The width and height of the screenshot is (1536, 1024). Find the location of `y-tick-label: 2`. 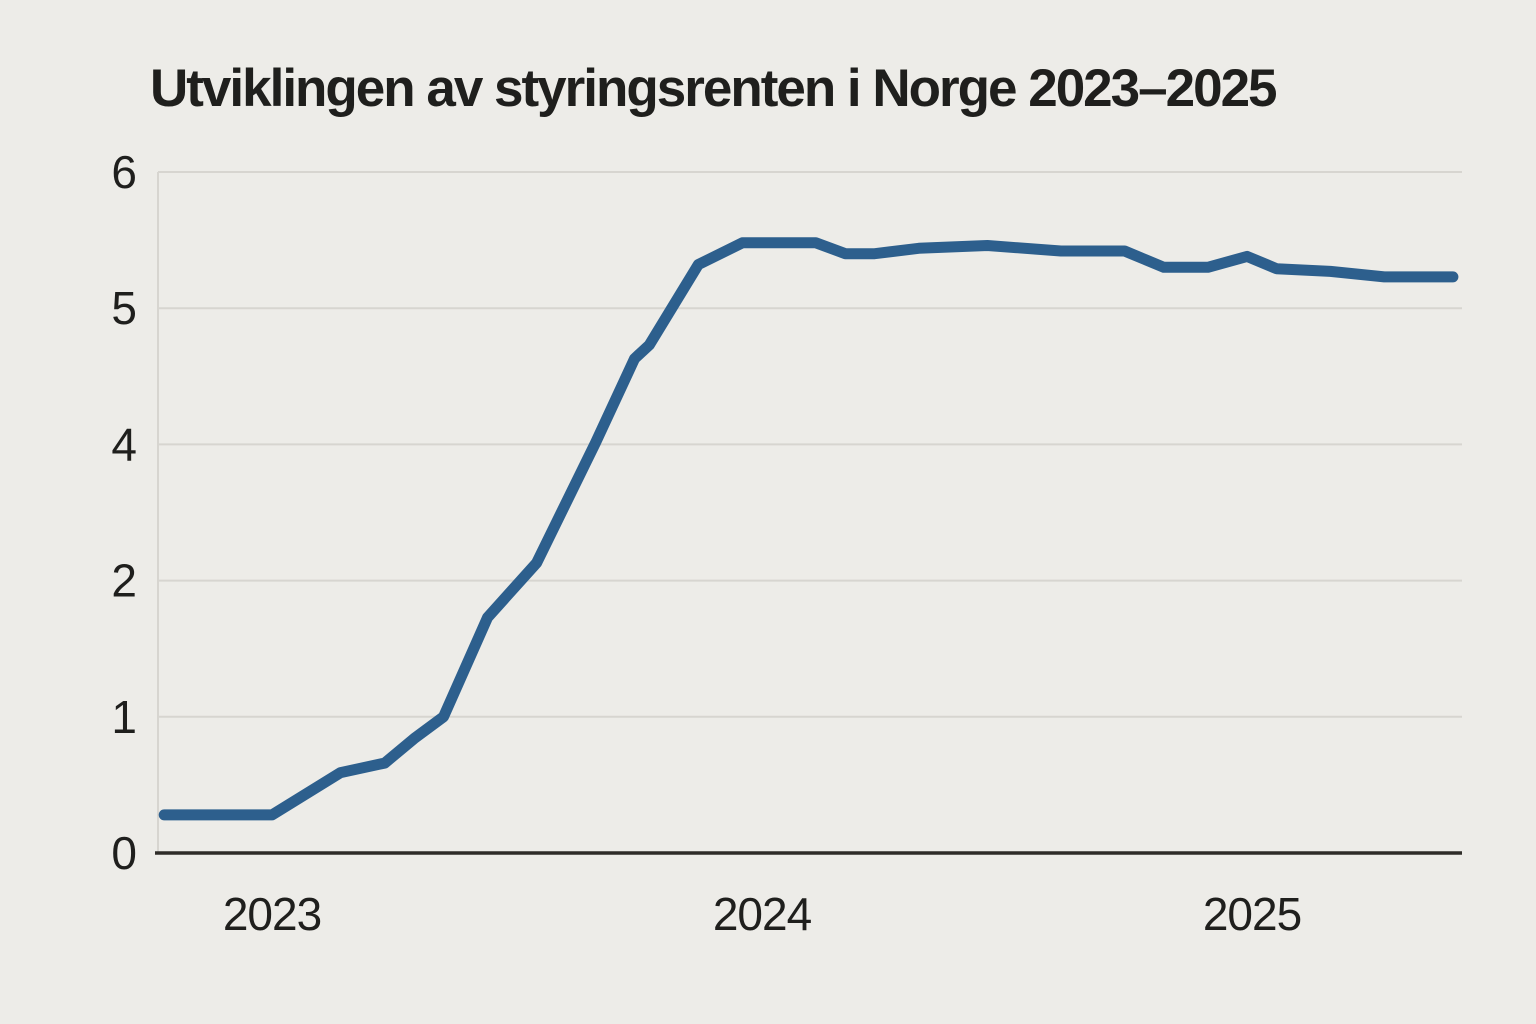

y-tick-label: 2 is located at coordinates (123, 581).